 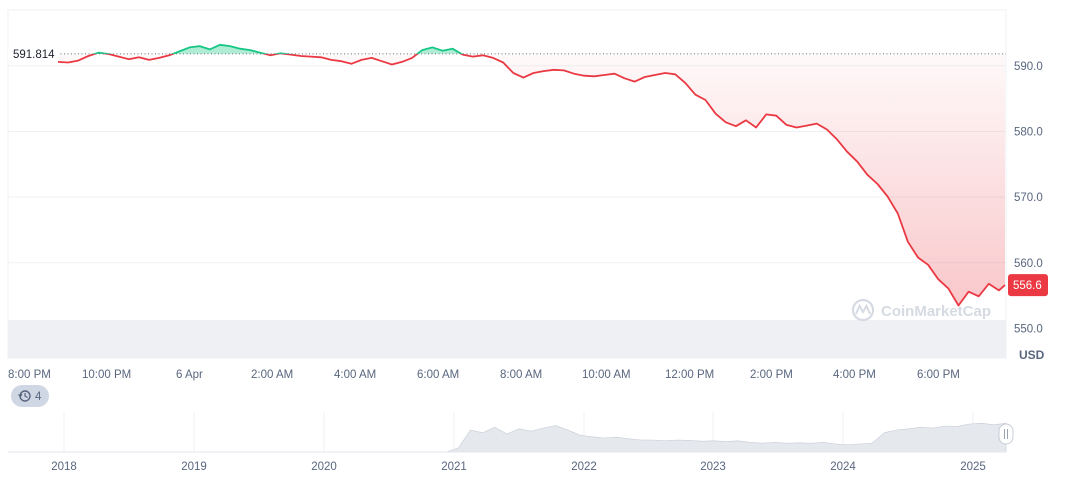 I want to click on x-tick-label: 6:00 PM, so click(x=938, y=375).